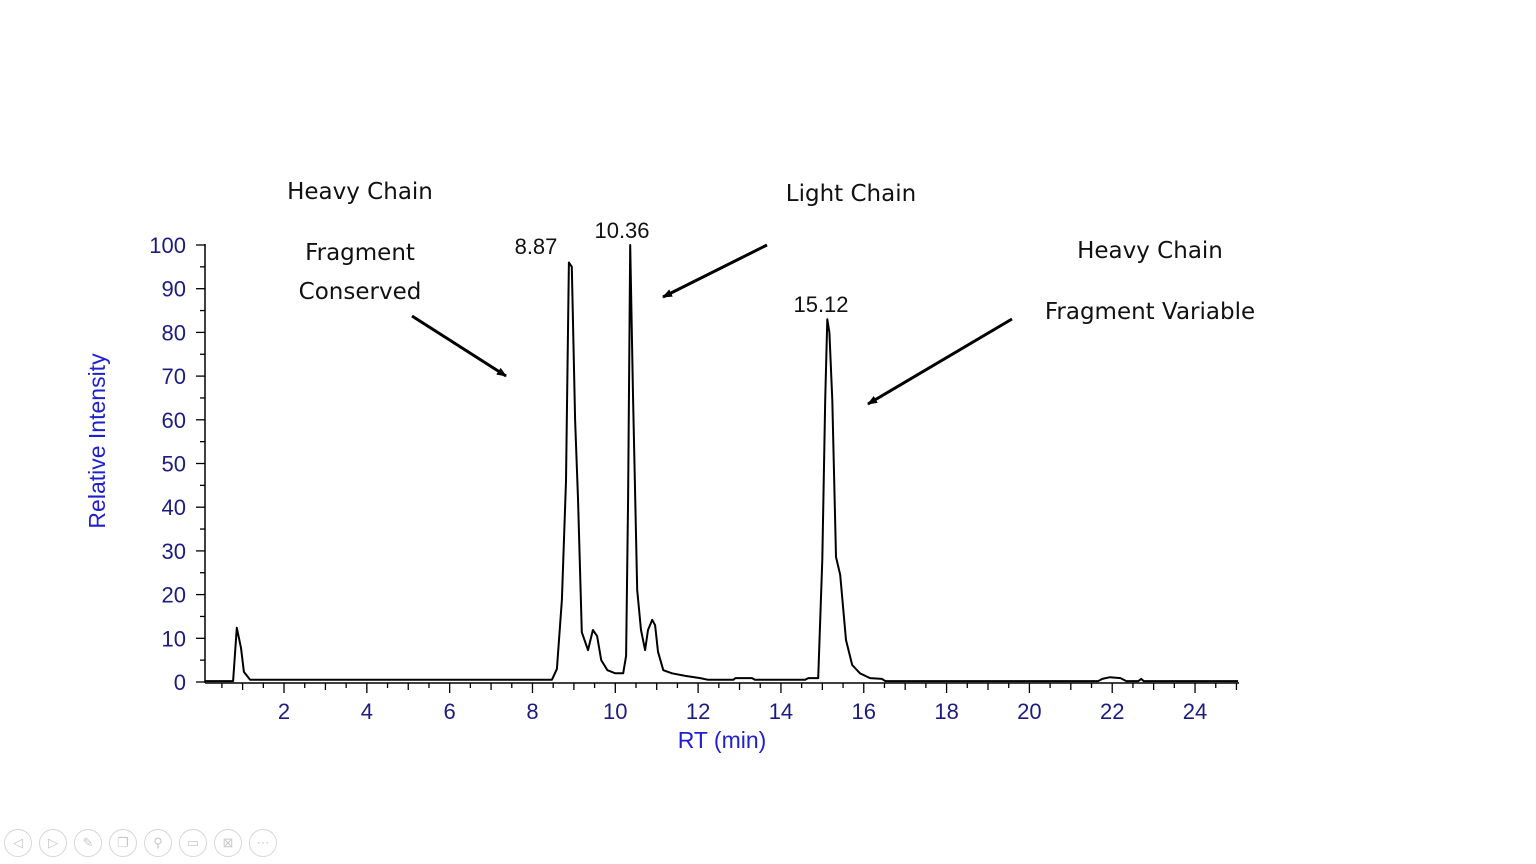  Describe the element at coordinates (360, 292) in the screenshot. I see `annotation-conserved: Conserved` at that location.